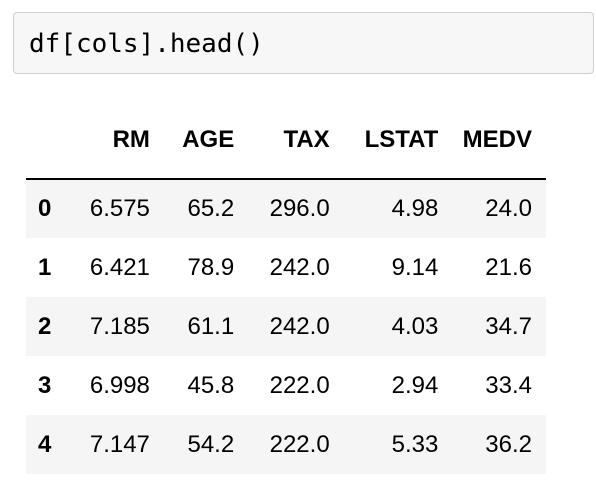 The width and height of the screenshot is (596, 502). What do you see at coordinates (115, 153) in the screenshot?
I see `column-header-rm: RM` at bounding box center [115, 153].